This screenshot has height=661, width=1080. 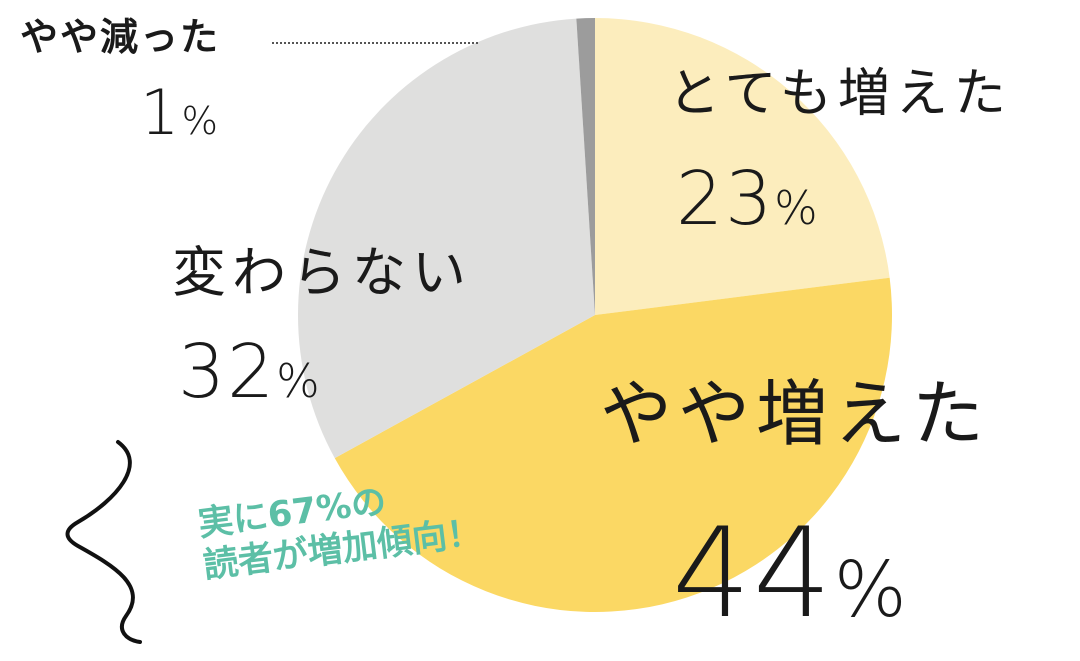 I want to click on slice-value-slightly-increased: 44%, so click(x=789, y=574).